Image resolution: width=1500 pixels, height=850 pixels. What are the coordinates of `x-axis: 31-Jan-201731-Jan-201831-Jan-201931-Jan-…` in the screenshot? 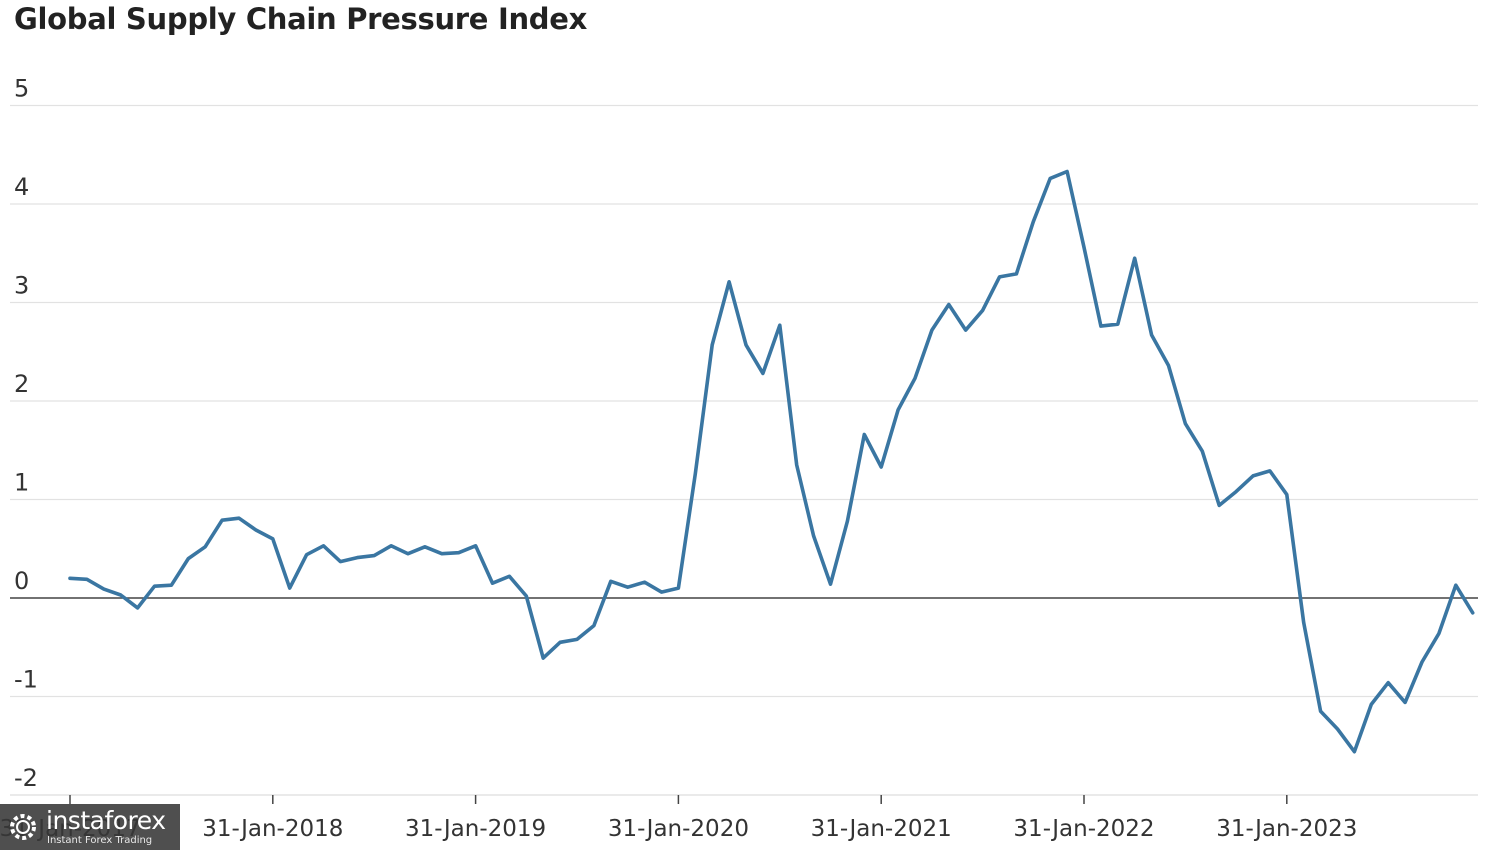 It's located at (739, 818).